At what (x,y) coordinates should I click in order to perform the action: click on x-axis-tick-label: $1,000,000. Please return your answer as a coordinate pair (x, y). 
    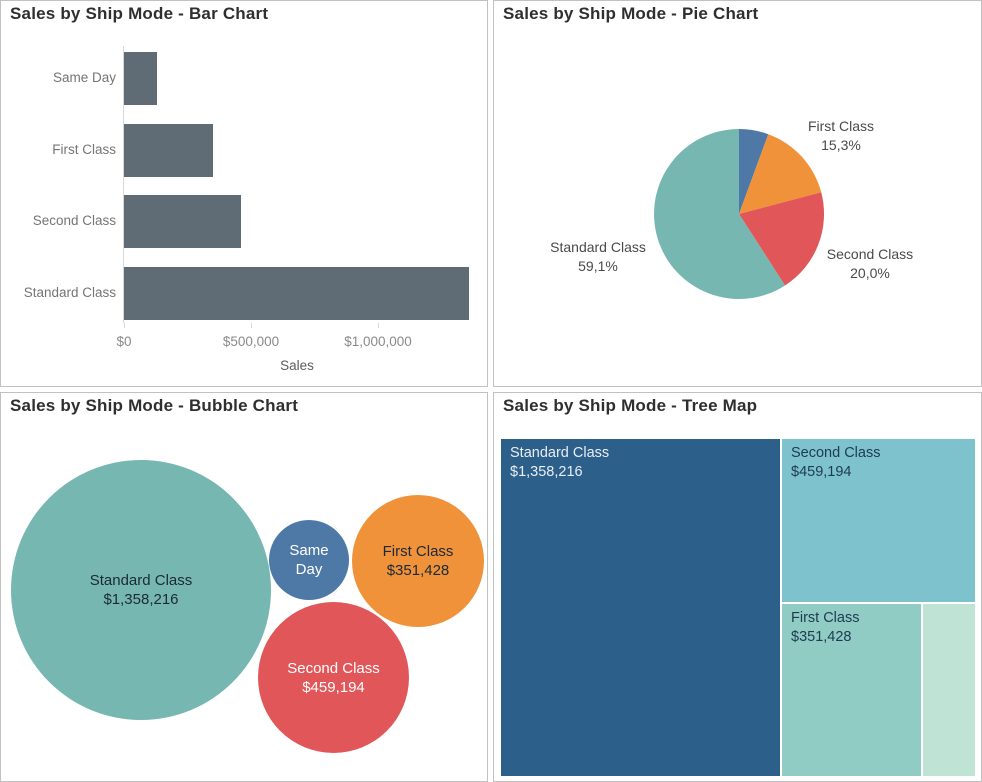
    Looking at the image, I should click on (378, 341).